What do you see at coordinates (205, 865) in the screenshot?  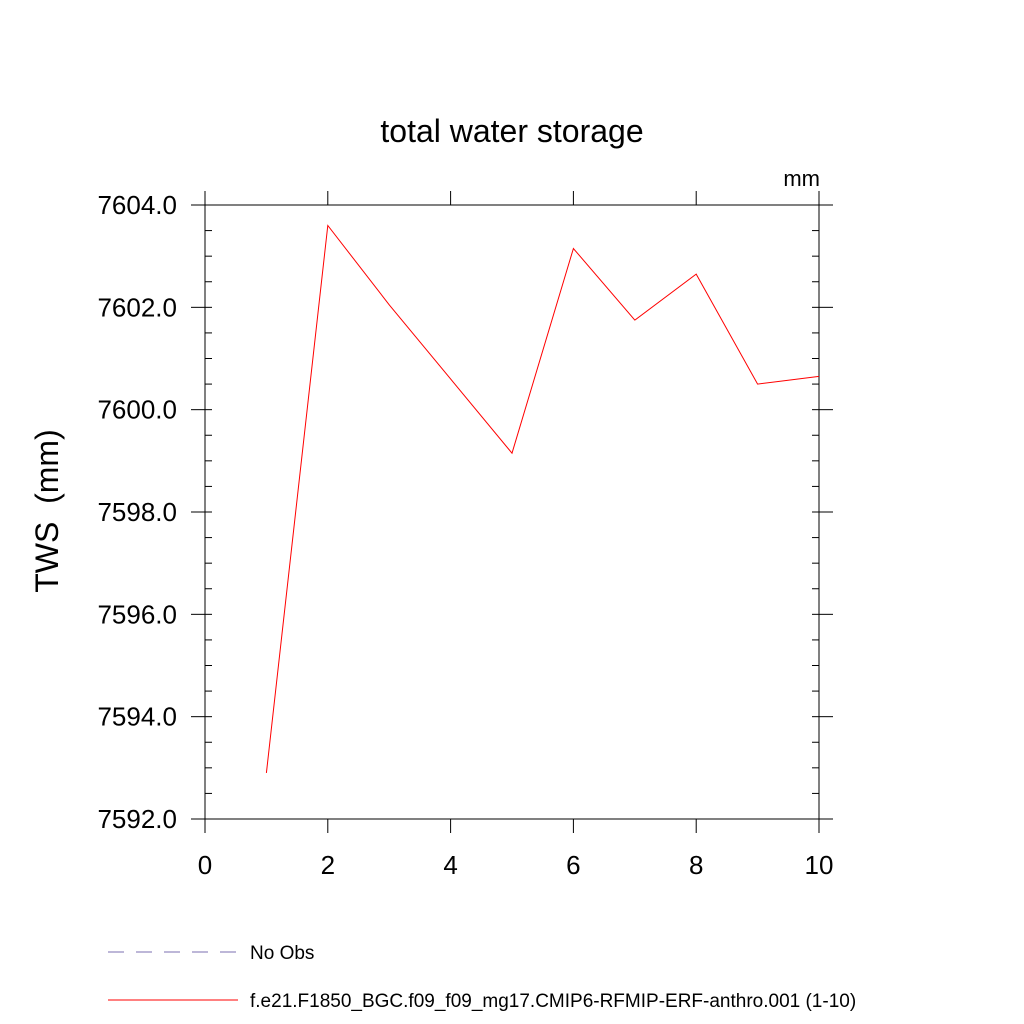 I see `x-tick-label: 0` at bounding box center [205, 865].